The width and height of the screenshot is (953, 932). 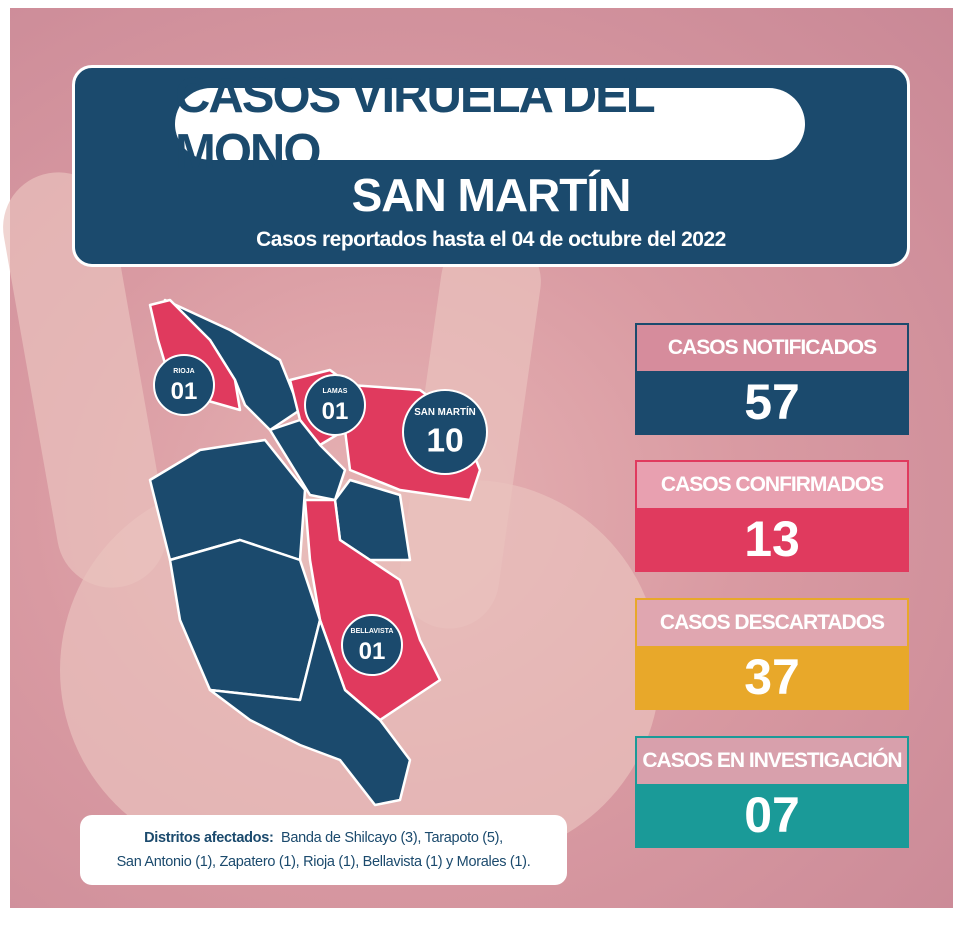 I want to click on footer-text: Banda de Shilcayo (3), Tarapoto (5),, so click(x=391, y=838).